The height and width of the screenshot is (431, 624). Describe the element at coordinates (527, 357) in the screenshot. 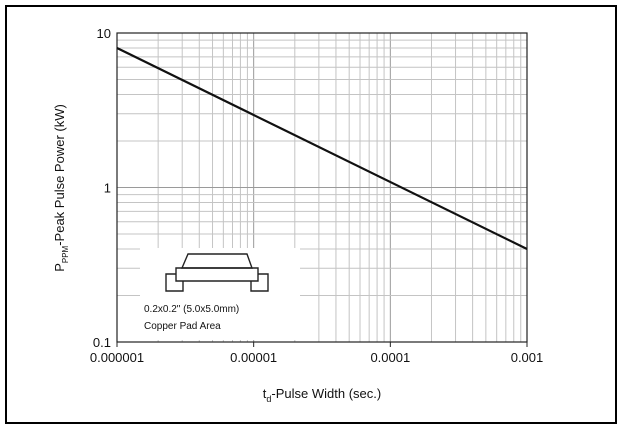

I see `x-tick-label: 0.001` at that location.